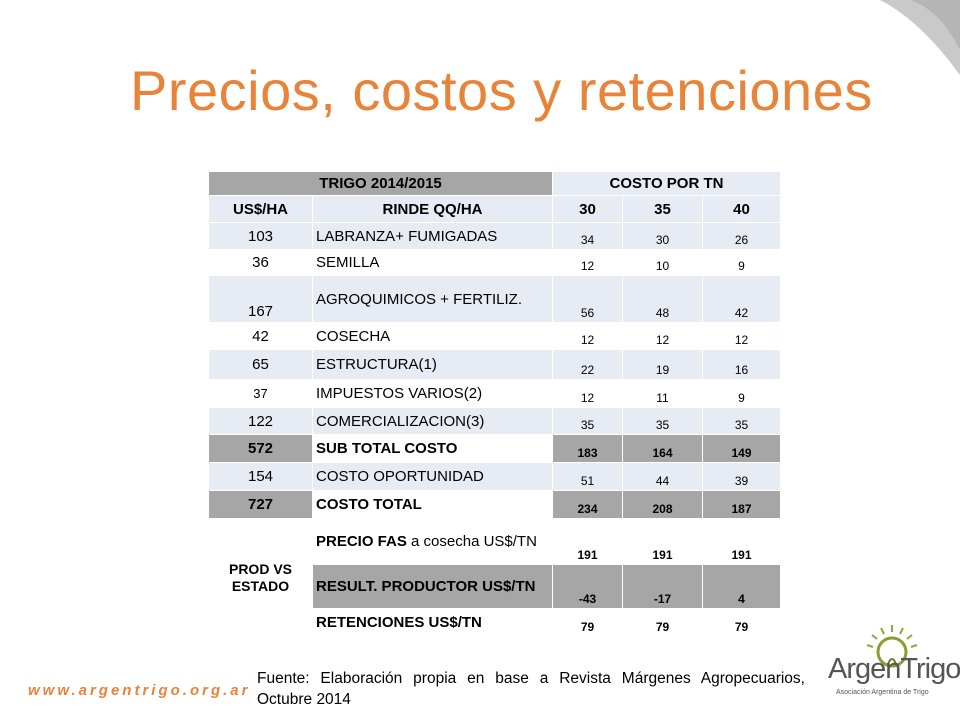 This screenshot has width=960, height=720. I want to click on header-yield-40: 40, so click(741, 209).